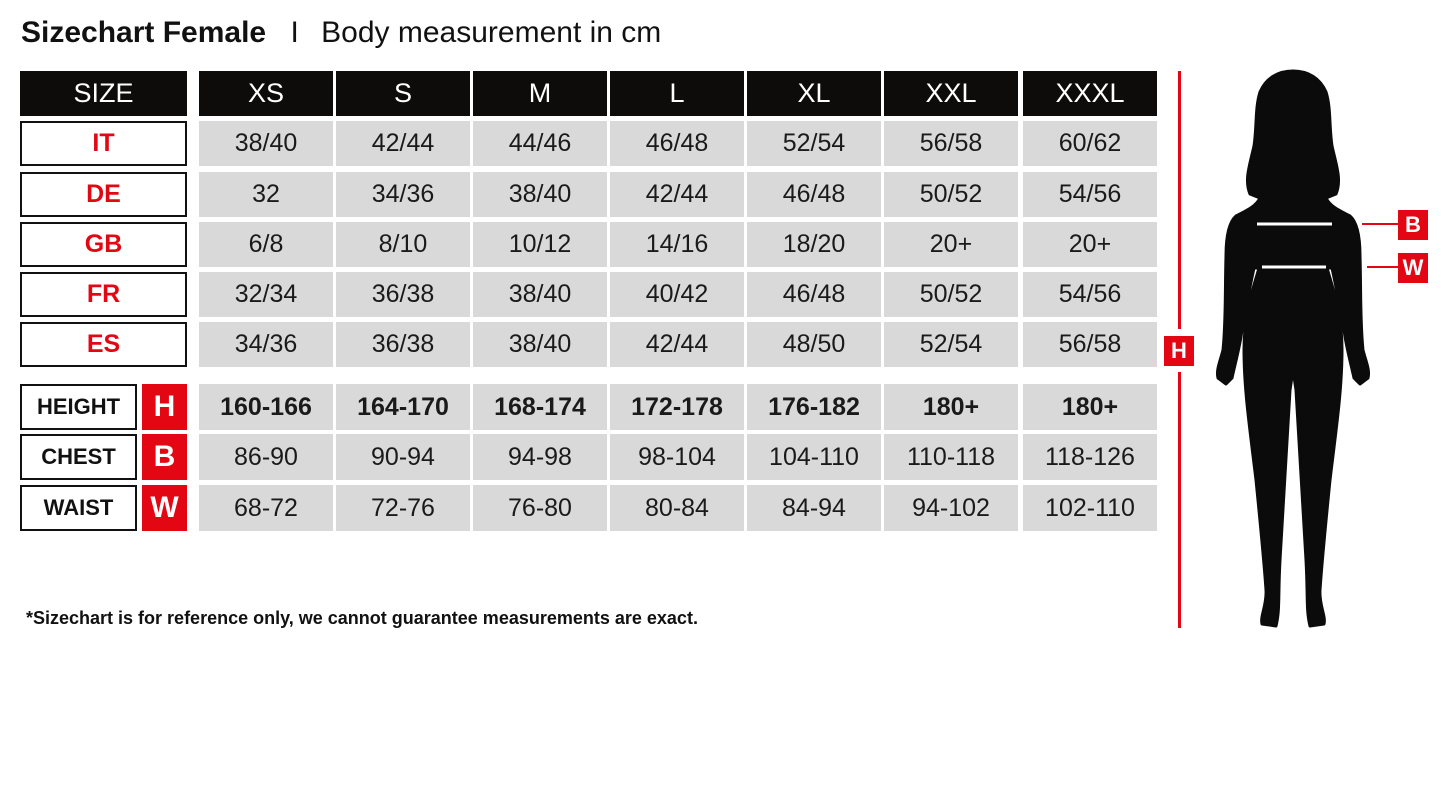  Describe the element at coordinates (266, 508) in the screenshot. I see `table-cell: 68-72` at that location.